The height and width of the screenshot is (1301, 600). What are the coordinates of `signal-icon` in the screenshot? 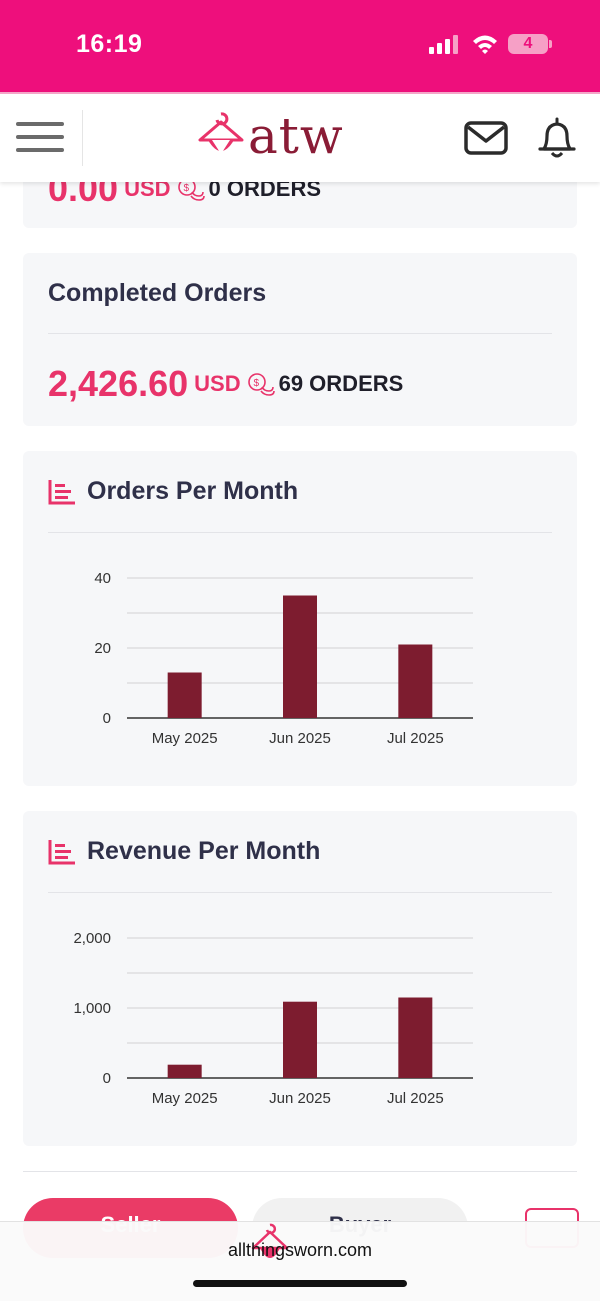 It's located at (443, 44).